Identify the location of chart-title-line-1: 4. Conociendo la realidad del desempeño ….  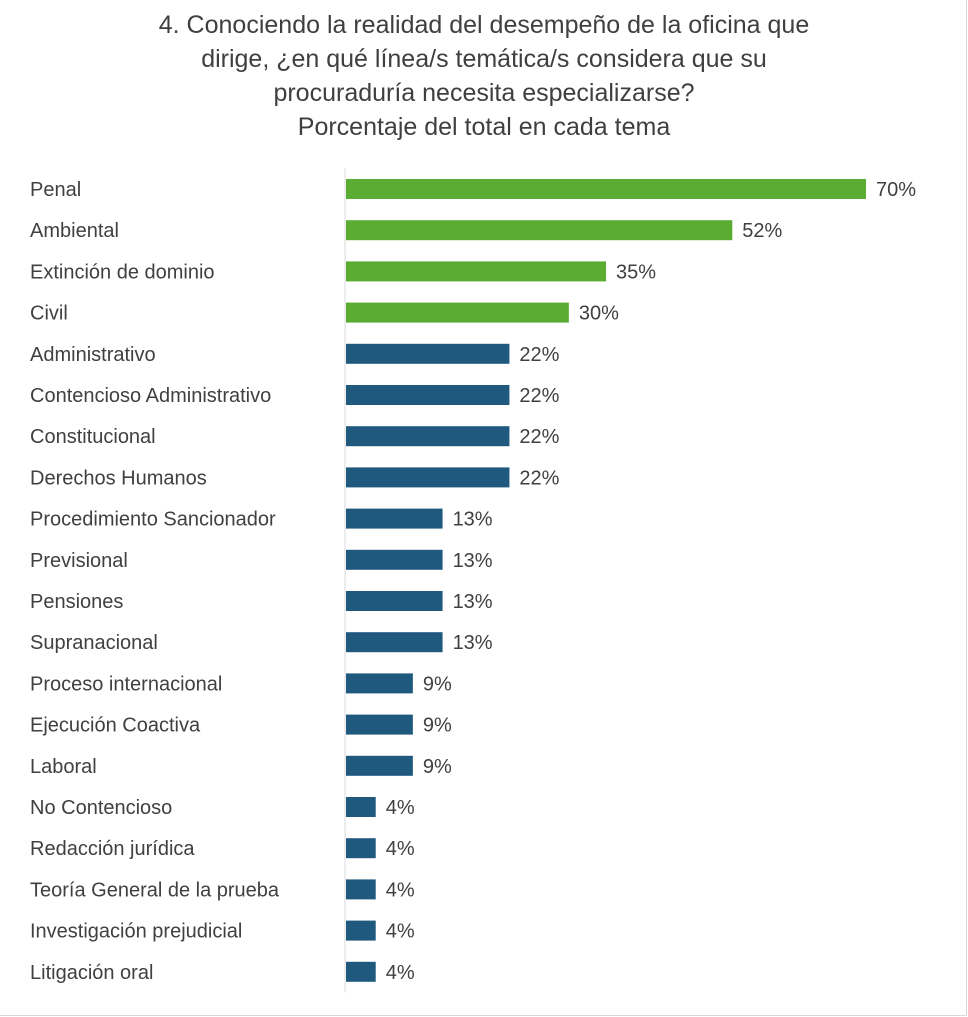
(484, 25).